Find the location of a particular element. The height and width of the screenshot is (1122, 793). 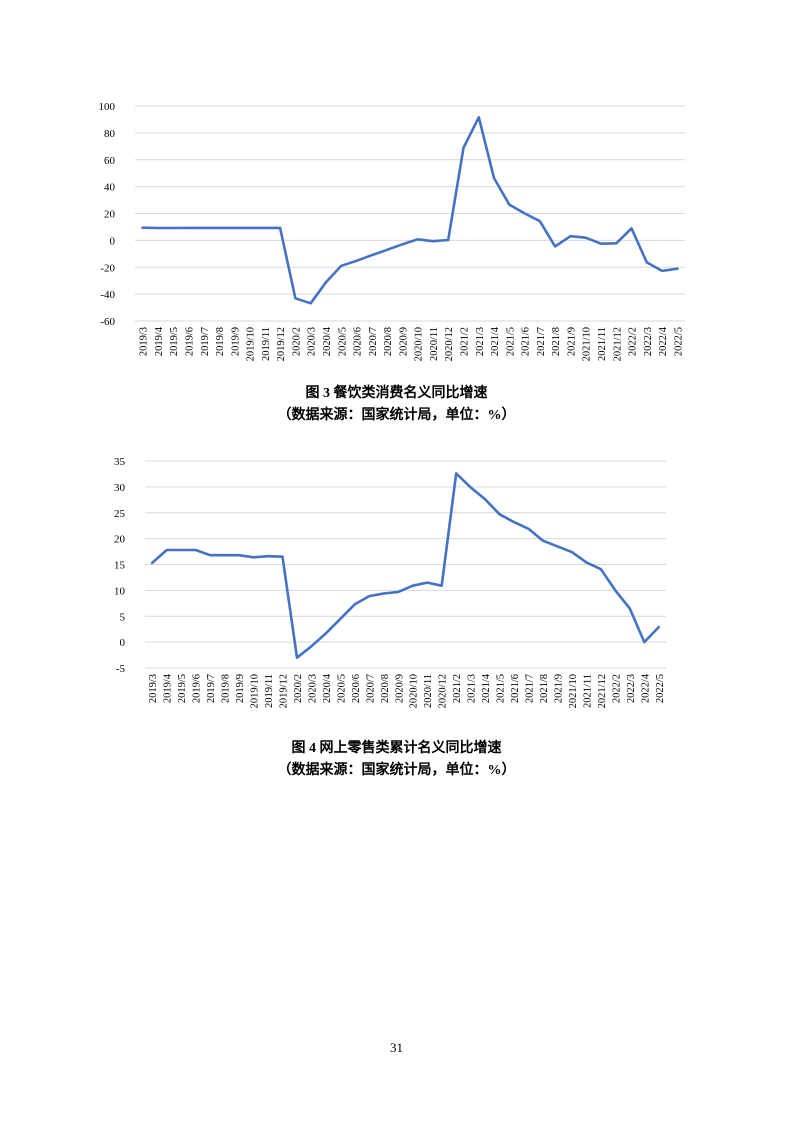

y-tick-label: -60 is located at coordinates (107, 322).